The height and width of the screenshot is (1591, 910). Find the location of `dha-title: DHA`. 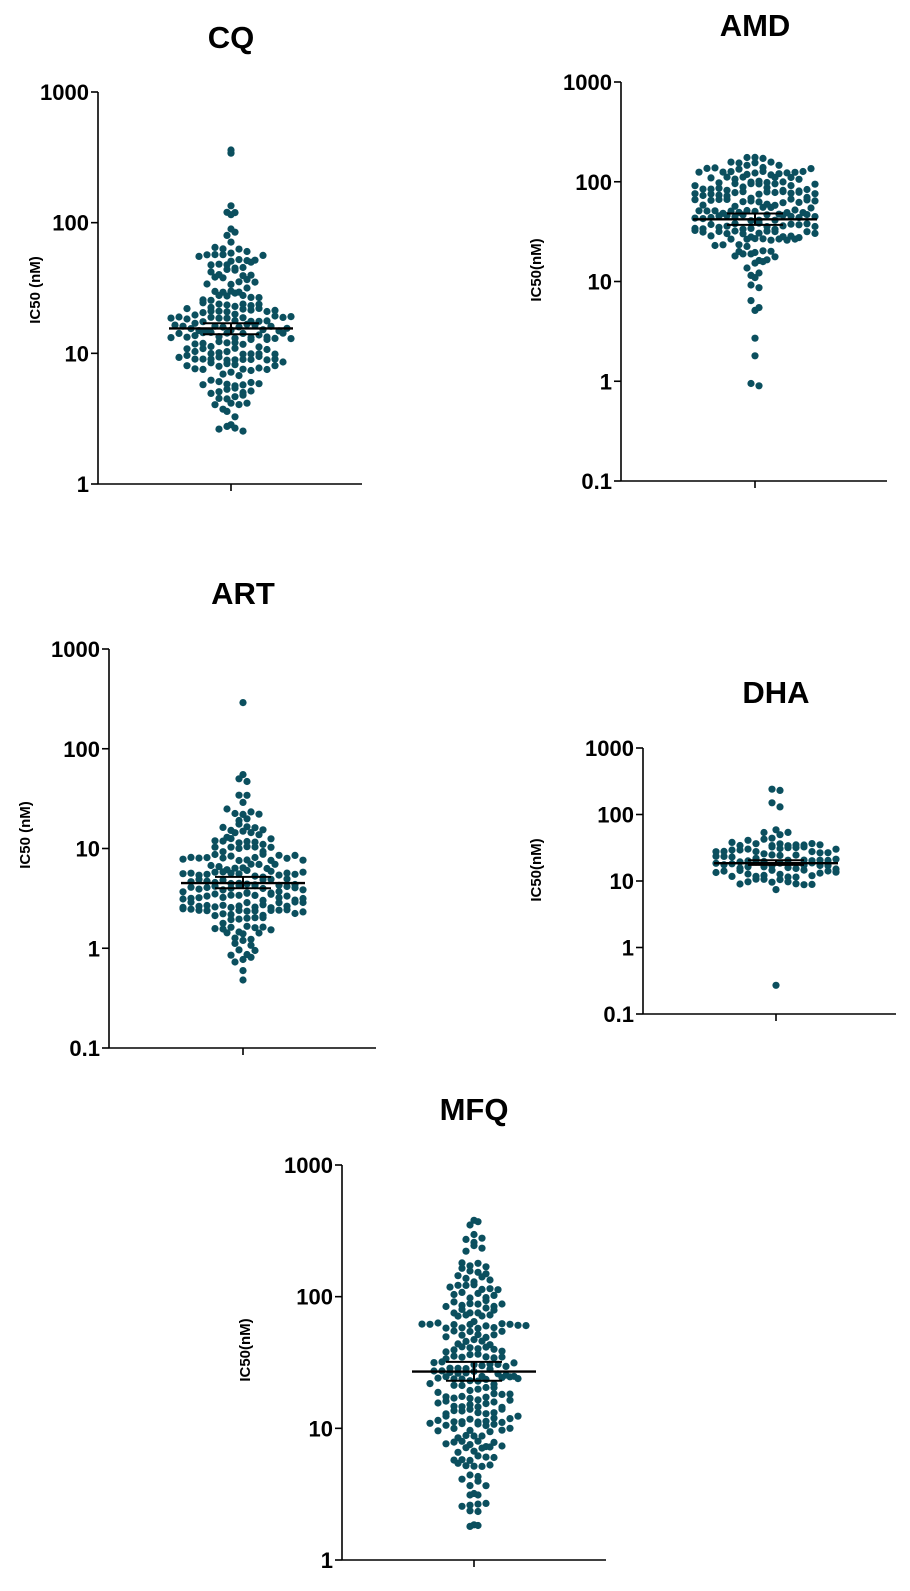

dha-title: DHA is located at coordinates (775, 692).